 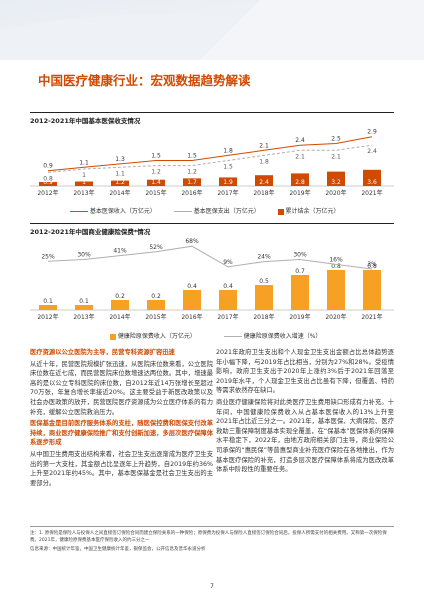 I want to click on expense-label: 1.1, so click(x=120, y=173).